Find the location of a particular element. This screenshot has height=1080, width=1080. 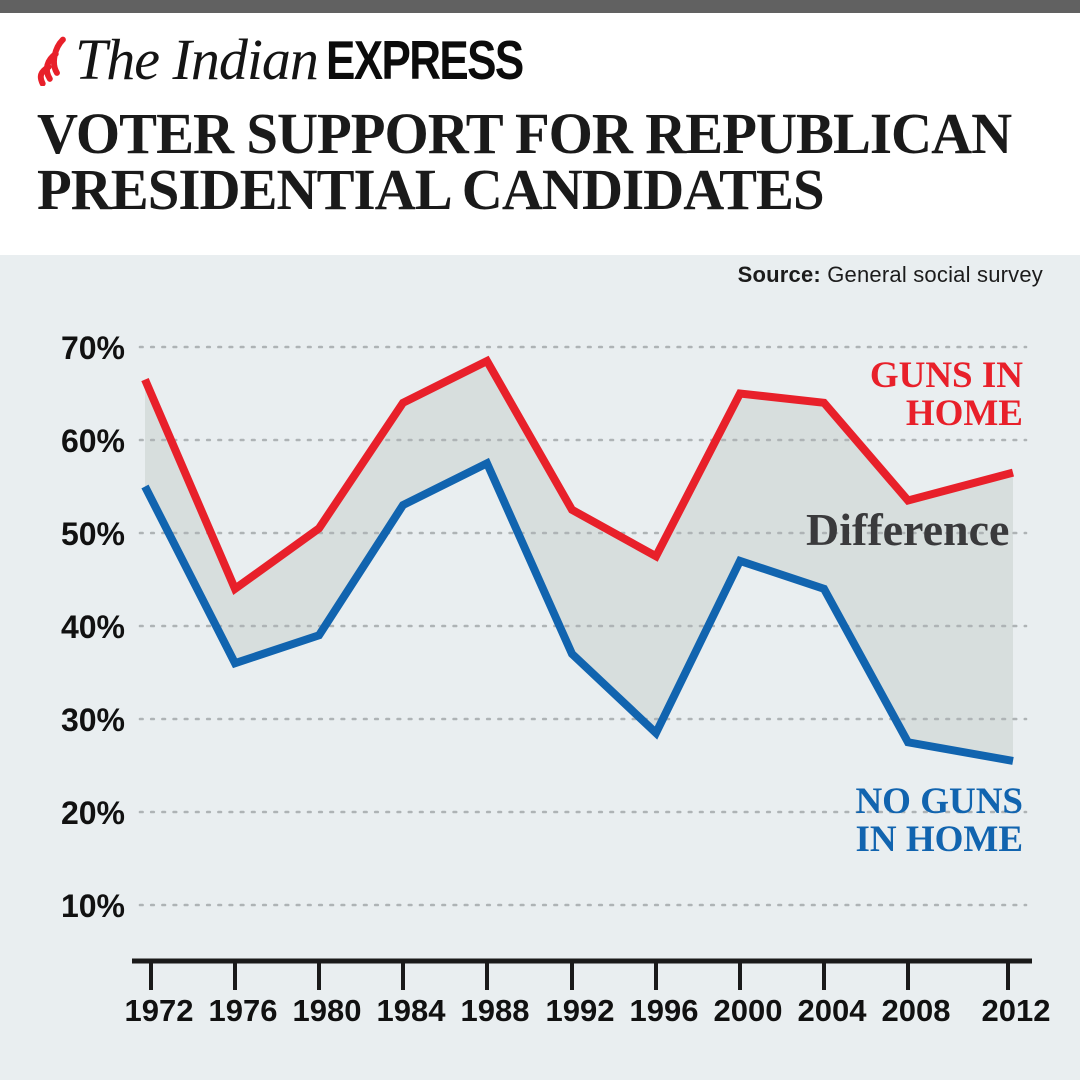

y-axis-label-70: 70% is located at coordinates (93, 348).